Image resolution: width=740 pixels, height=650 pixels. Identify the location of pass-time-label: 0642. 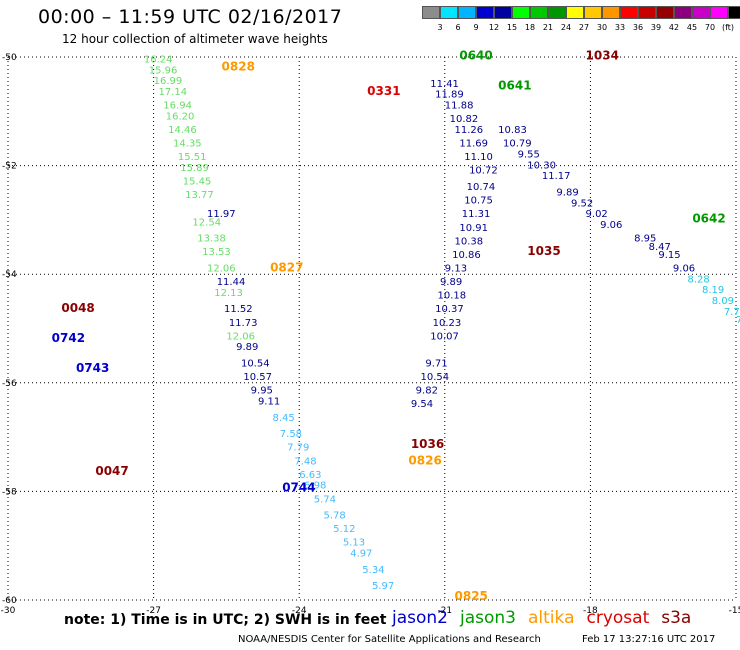
(708, 219).